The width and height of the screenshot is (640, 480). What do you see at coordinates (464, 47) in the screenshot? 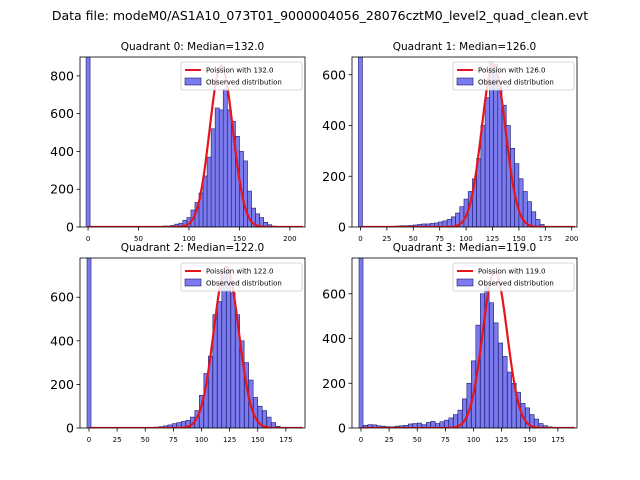
I see `subplot-title: Quadrant 1: Median=126.0` at bounding box center [464, 47].